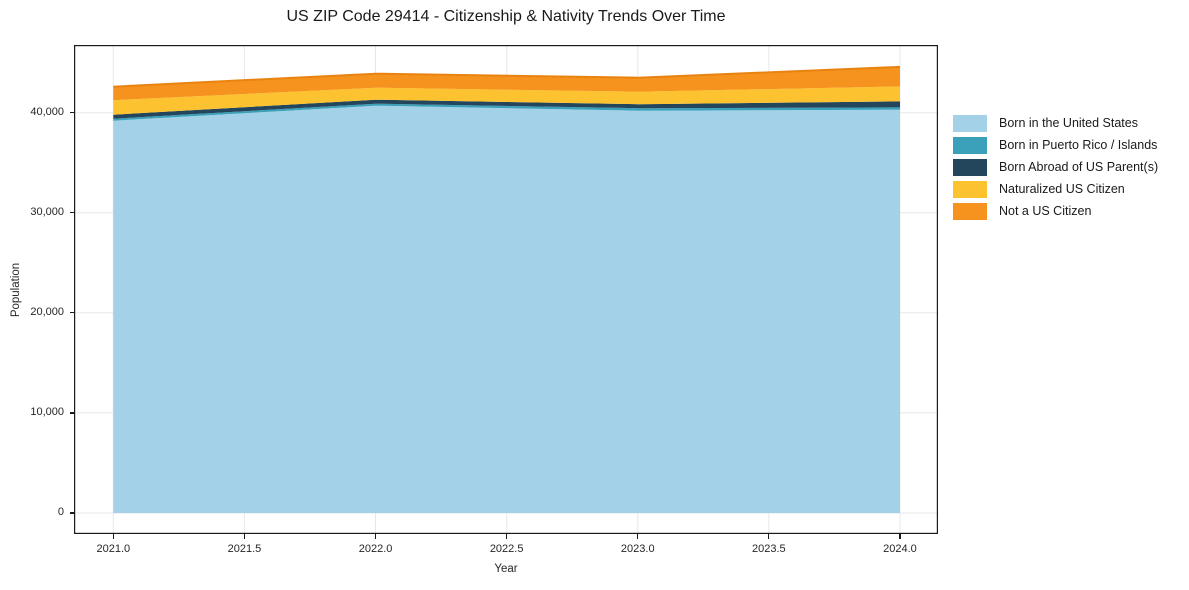 The height and width of the screenshot is (590, 1189). I want to click on x-tick-label: 2023.5, so click(769, 549).